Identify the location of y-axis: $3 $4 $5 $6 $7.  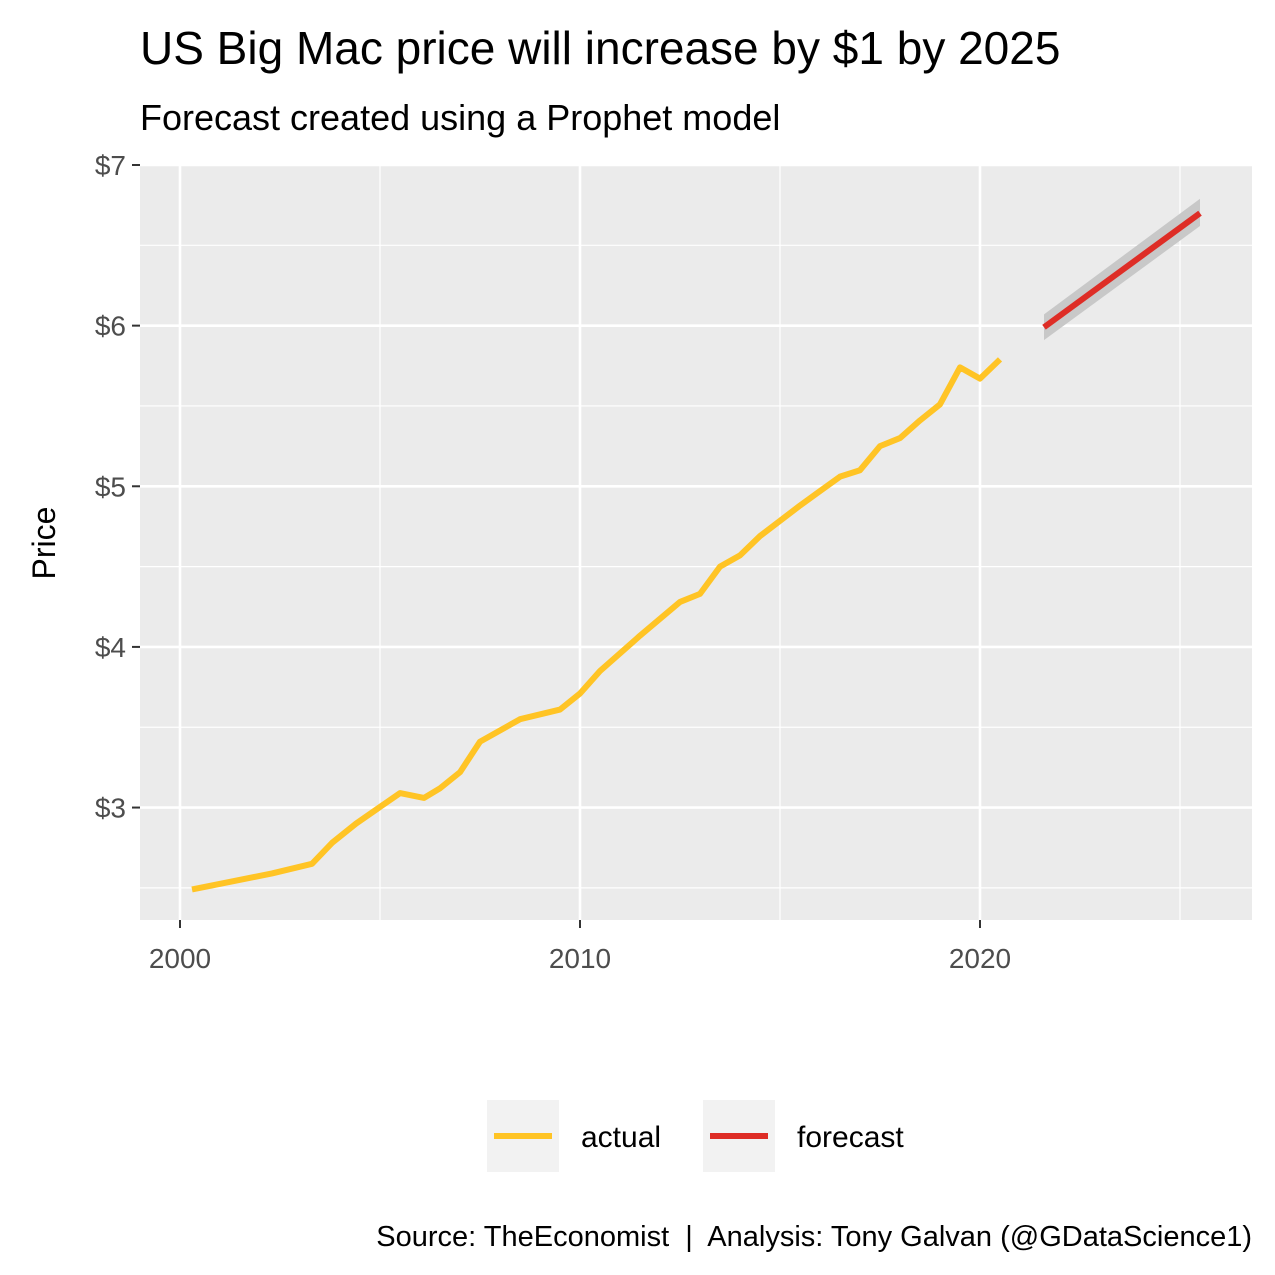
(117, 487).